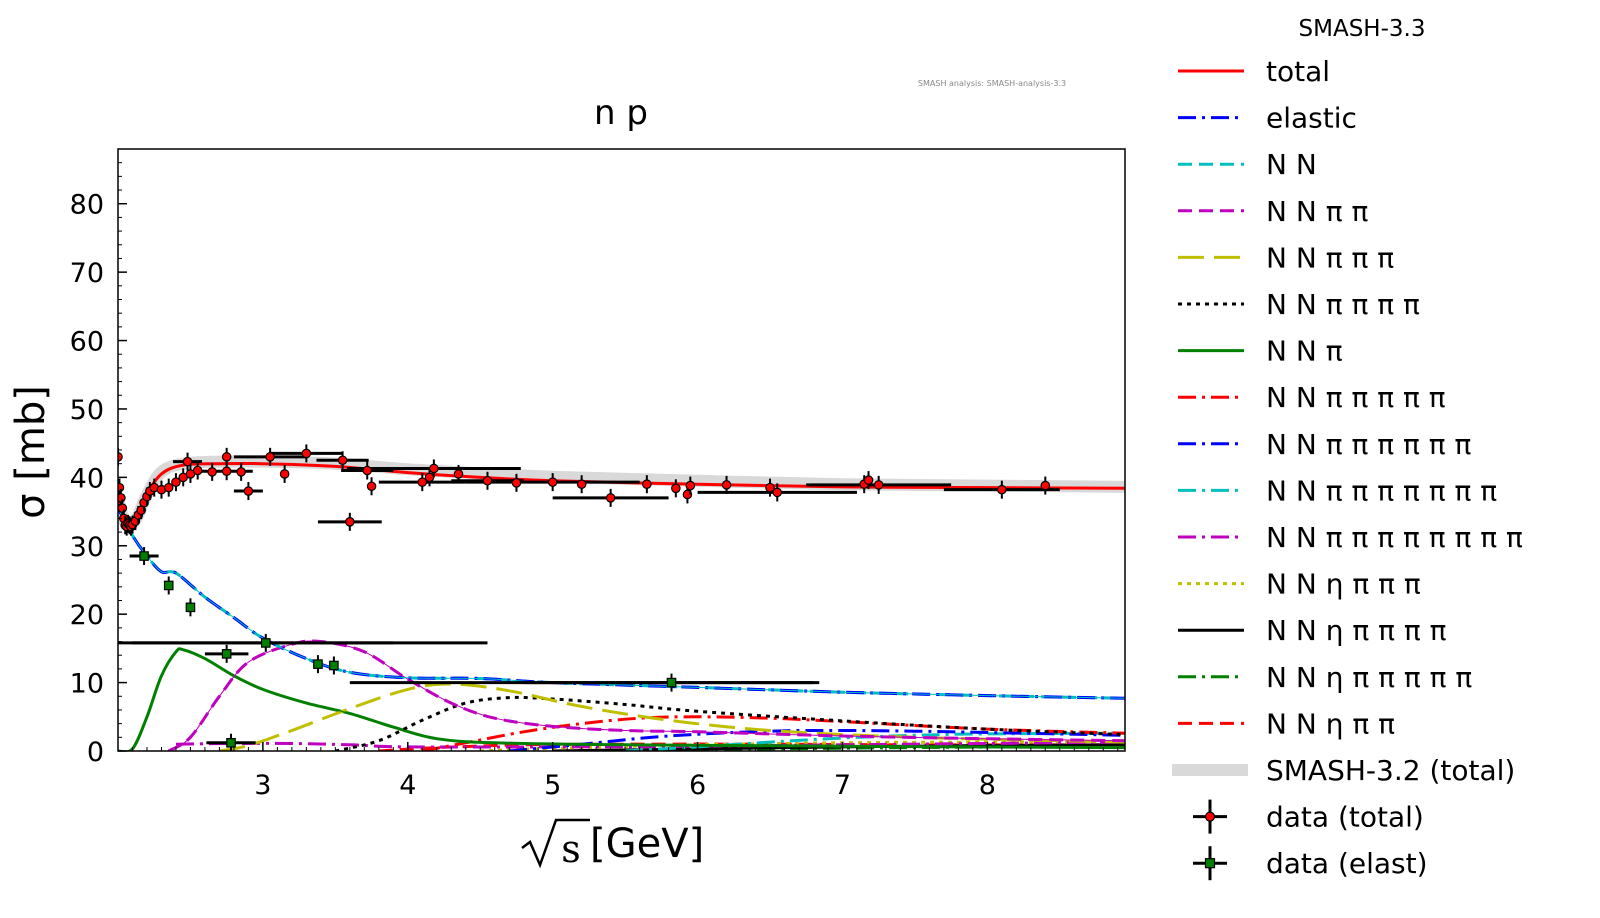  I want to click on series-n-n-pi-pi-pi, so click(672, 716).